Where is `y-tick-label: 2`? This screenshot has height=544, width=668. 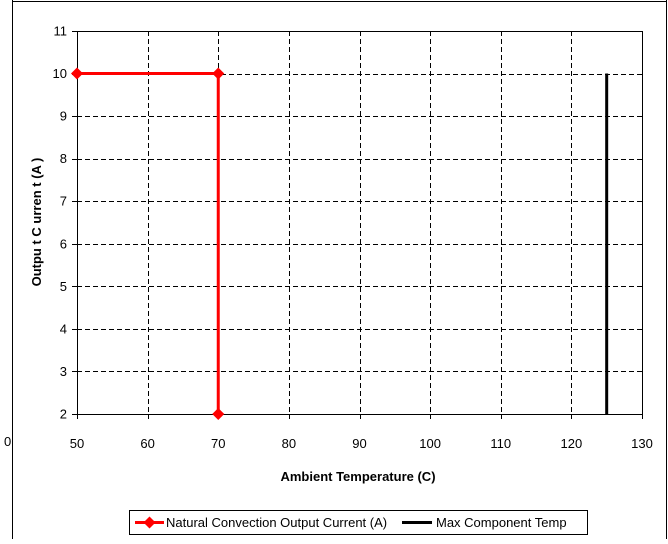 y-tick-label: 2 is located at coordinates (63, 414).